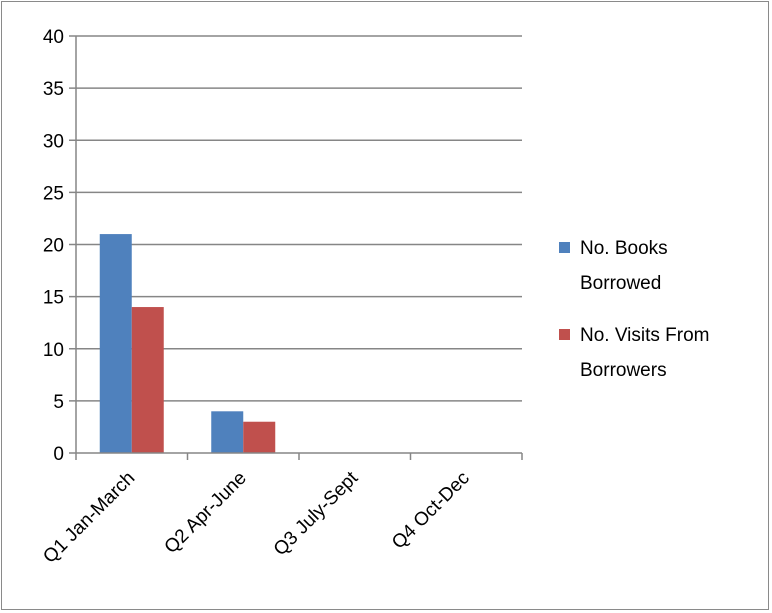 The width and height of the screenshot is (772, 613). I want to click on x-tick-label: Q3 July-Sept, so click(316, 513).